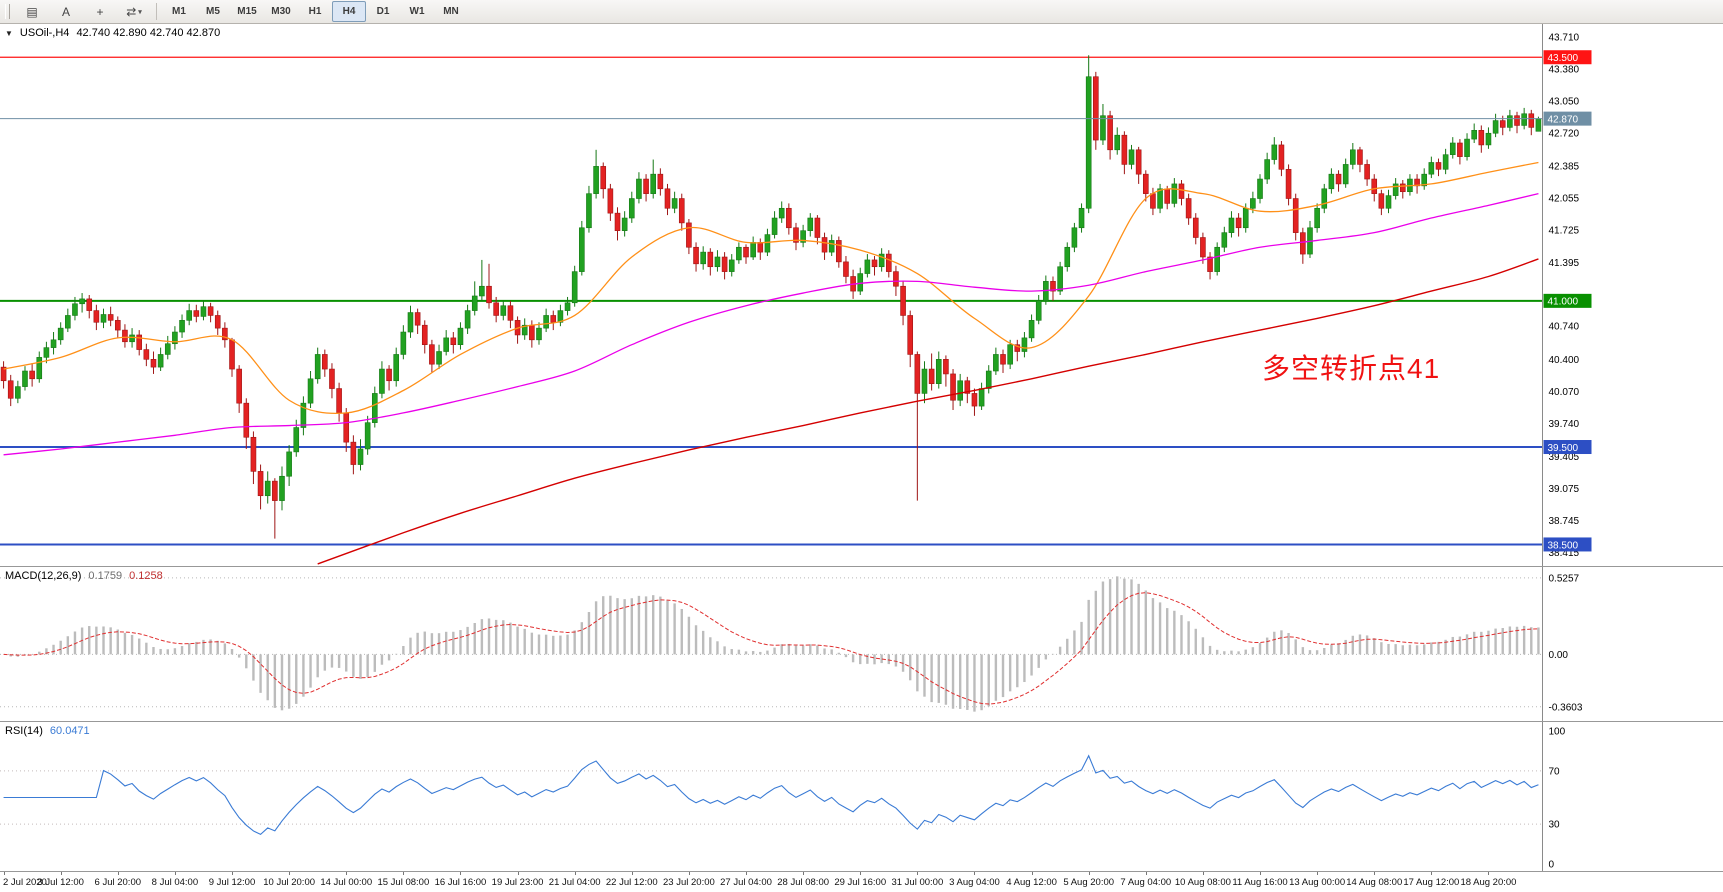  What do you see at coordinates (1564, 69) in the screenshot?
I see `svg-text: 43.380` at bounding box center [1564, 69].